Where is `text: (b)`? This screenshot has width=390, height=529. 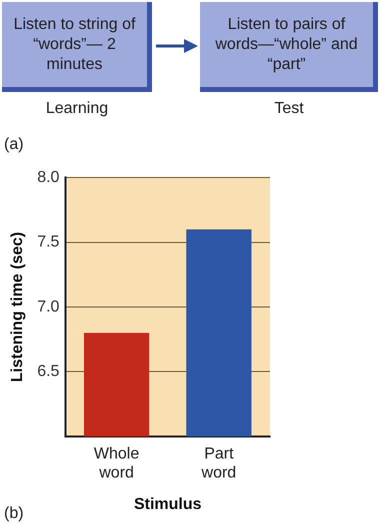
text: (b) is located at coordinates (14, 514).